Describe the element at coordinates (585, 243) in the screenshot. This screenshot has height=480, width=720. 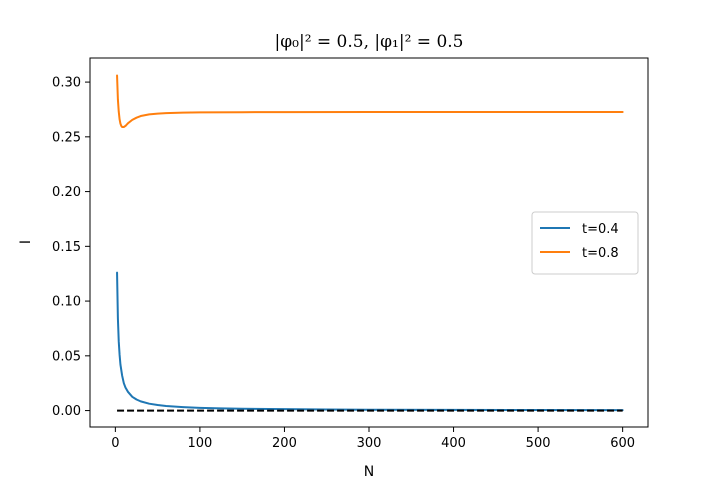
I see `legend: t=0.4 t=0.8` at that location.